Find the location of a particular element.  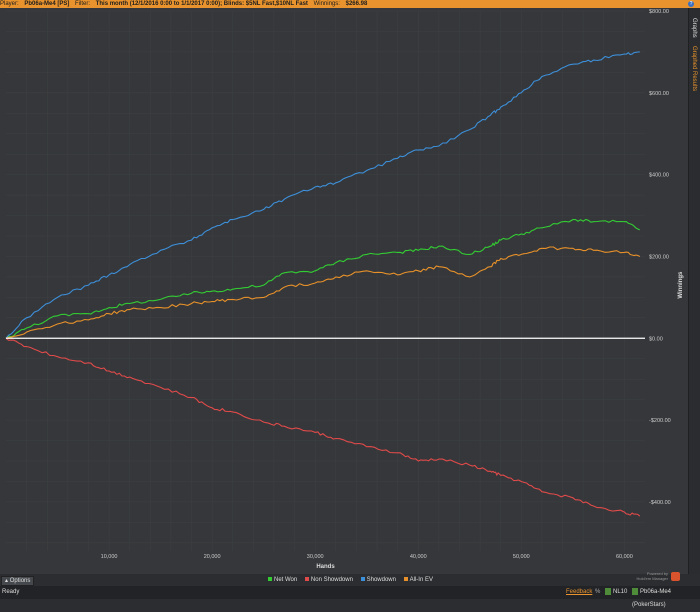

filter-label: Filter: is located at coordinates (83, 4).